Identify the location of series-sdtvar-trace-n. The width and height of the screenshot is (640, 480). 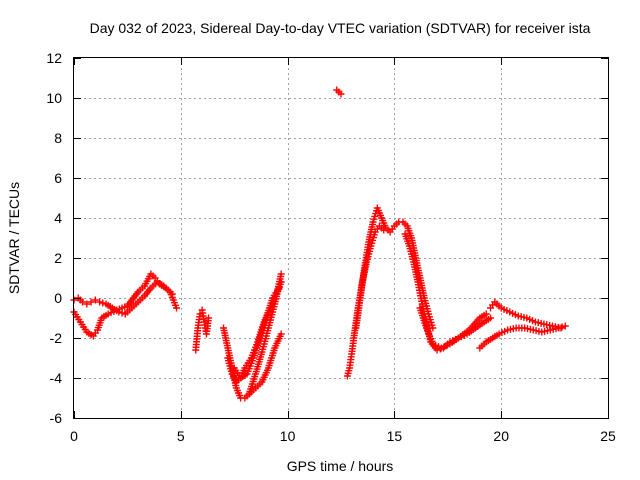
(526, 315).